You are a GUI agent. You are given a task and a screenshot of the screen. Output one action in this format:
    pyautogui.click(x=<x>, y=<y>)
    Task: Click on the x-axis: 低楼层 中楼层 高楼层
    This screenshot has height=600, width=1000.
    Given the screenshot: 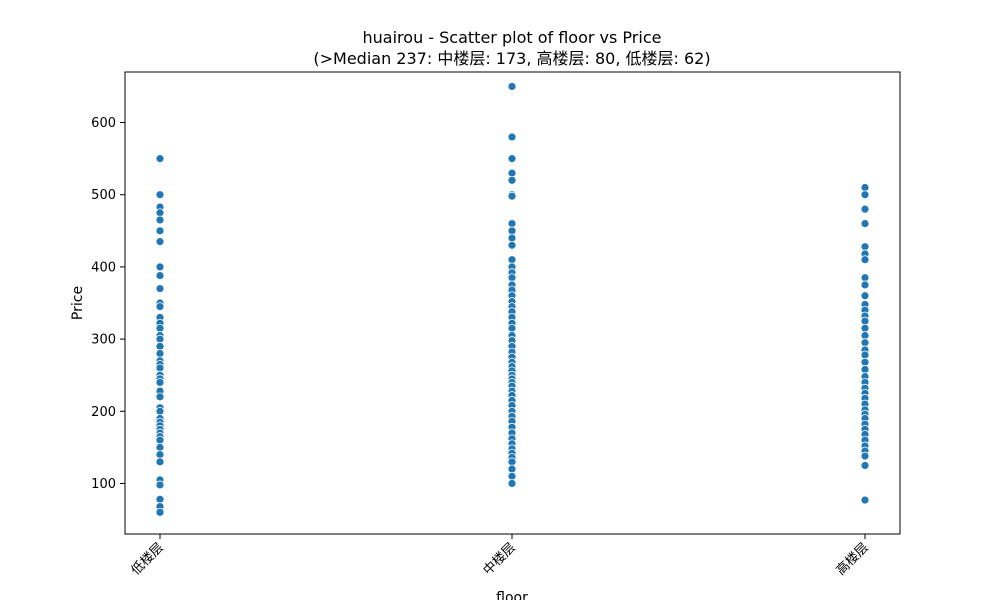 What is the action you would take?
    pyautogui.click(x=500, y=556)
    